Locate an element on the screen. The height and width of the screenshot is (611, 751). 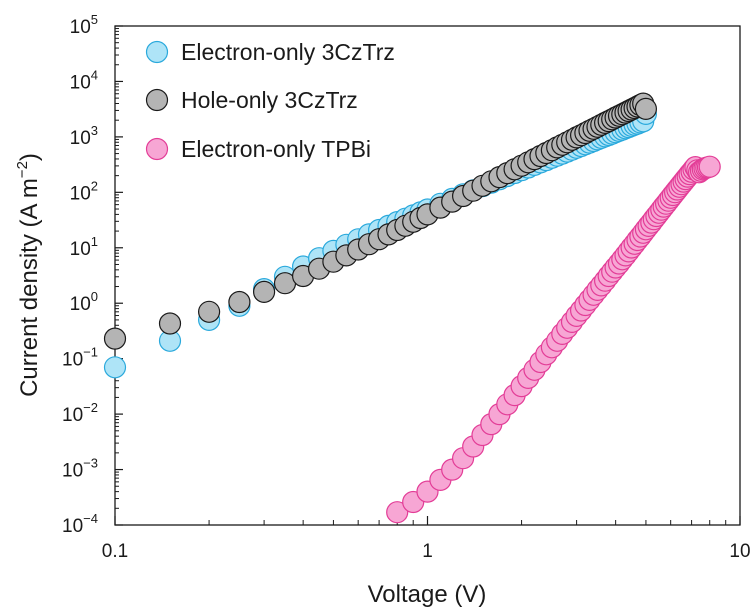
y-tick-label: 10³ is located at coordinates (84, 136).